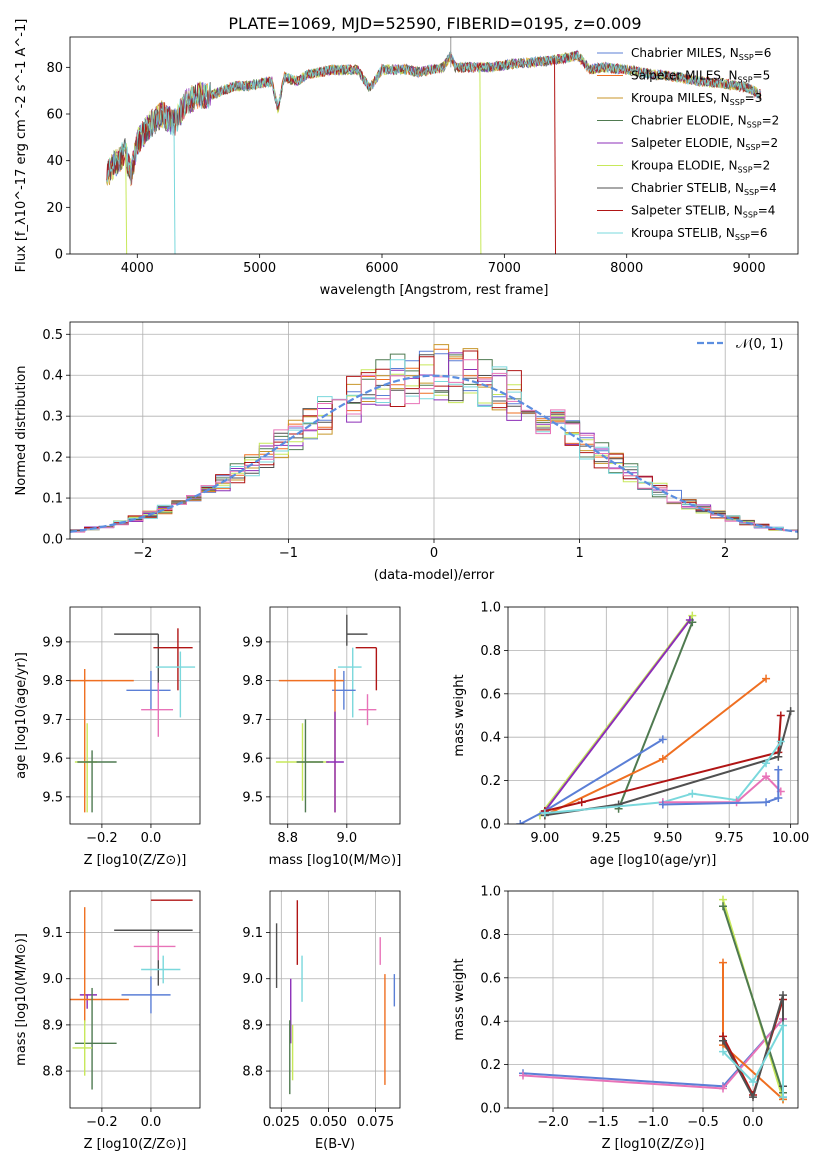 The width and height of the screenshot is (819, 1170). Describe the element at coordinates (252, 681) in the screenshot. I see `y-tick-label: 9.8` at that location.